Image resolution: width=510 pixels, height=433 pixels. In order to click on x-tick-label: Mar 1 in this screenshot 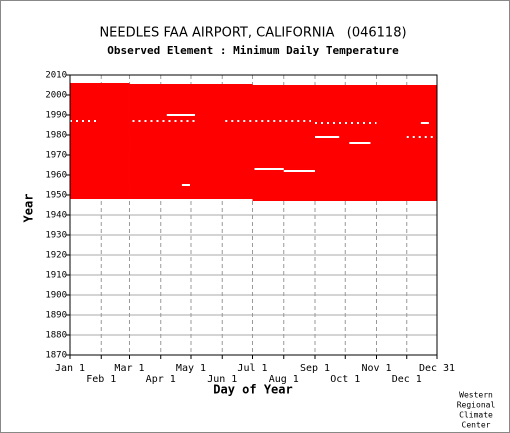, I will do `click(129, 368)`.